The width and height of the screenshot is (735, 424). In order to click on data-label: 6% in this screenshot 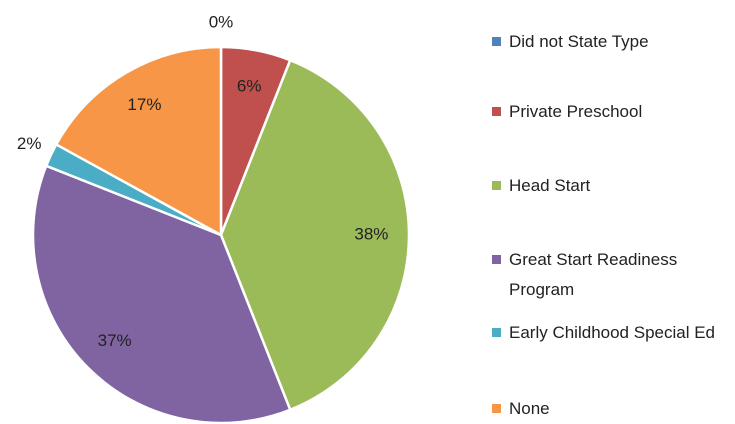, I will do `click(249, 86)`.